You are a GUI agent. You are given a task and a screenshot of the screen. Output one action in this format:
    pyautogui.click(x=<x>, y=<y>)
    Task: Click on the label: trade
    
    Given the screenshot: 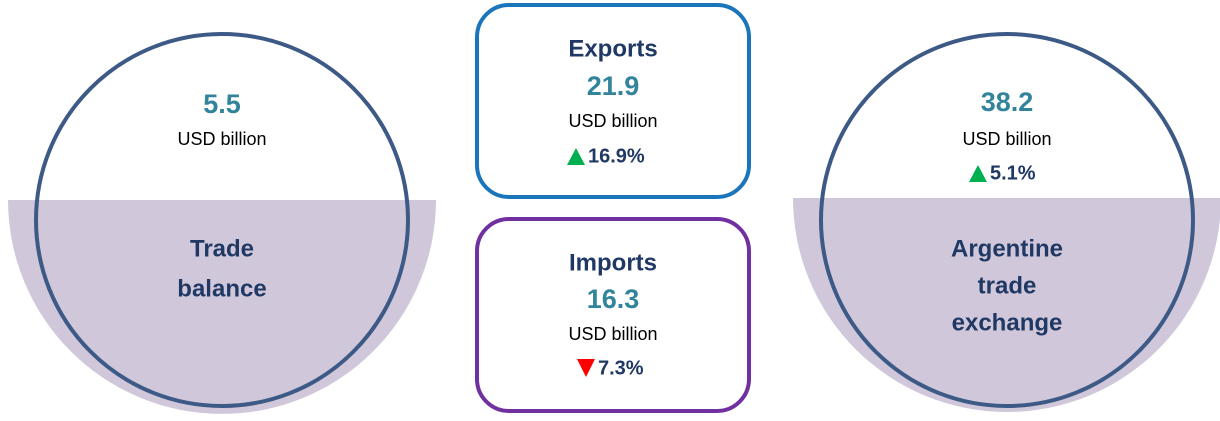 What is the action you would take?
    pyautogui.click(x=1007, y=285)
    